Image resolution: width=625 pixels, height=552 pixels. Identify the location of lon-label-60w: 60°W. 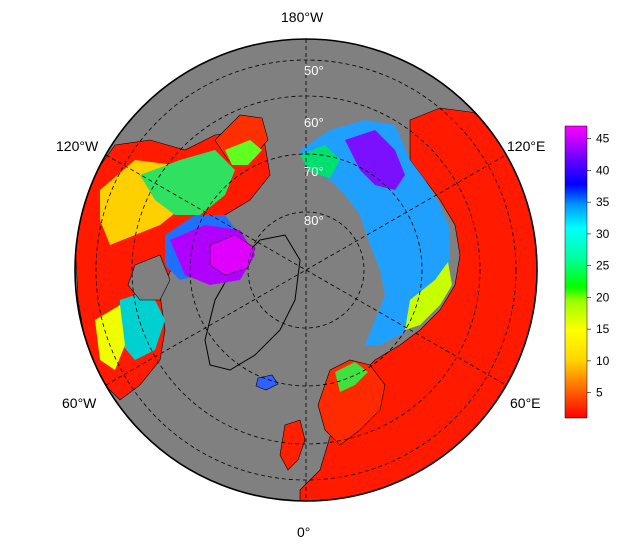
(79, 403).